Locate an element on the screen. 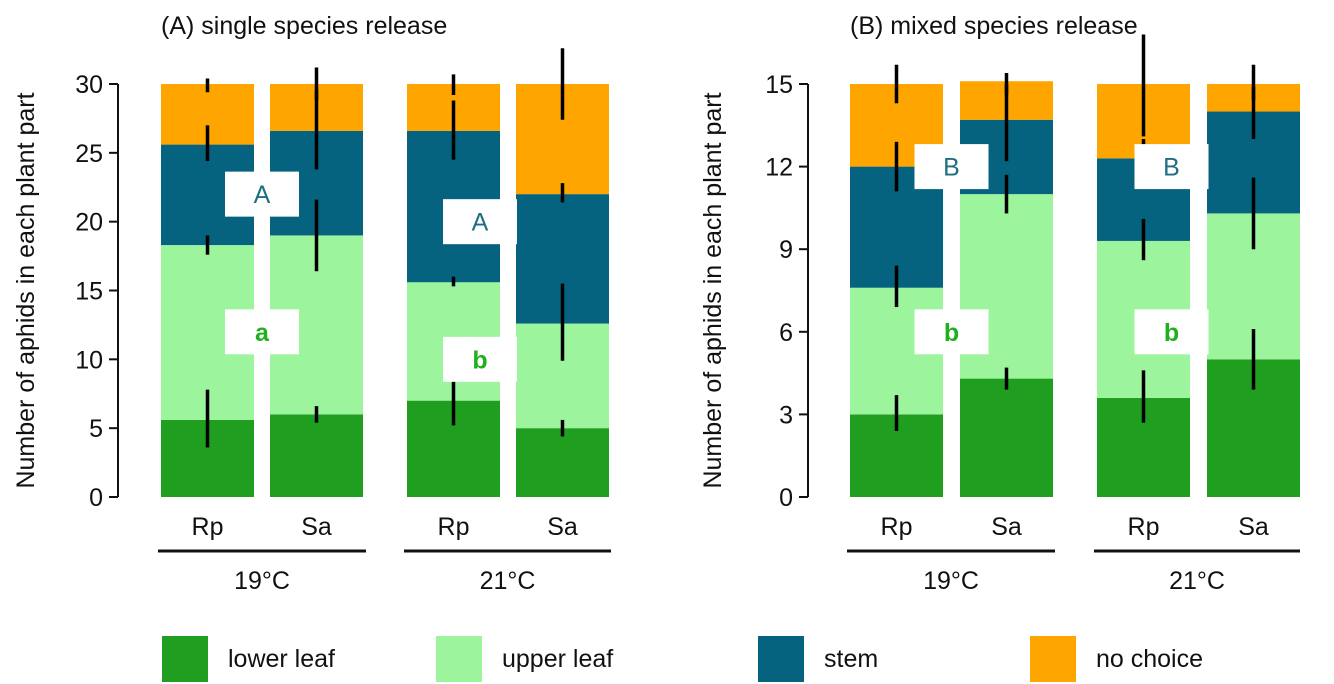 The width and height of the screenshot is (1334, 684). panel-title: (B) mixed species release is located at coordinates (994, 26).